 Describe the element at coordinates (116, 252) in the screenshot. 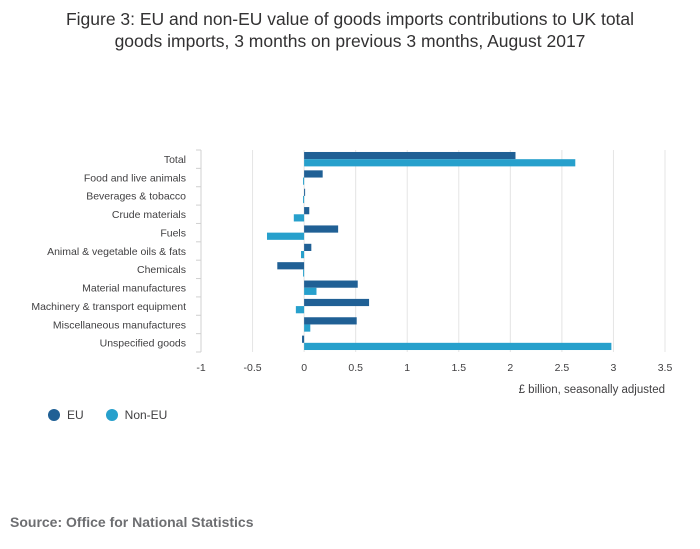

I see `y-category-label: Animal & vegetable oils & fats` at that location.